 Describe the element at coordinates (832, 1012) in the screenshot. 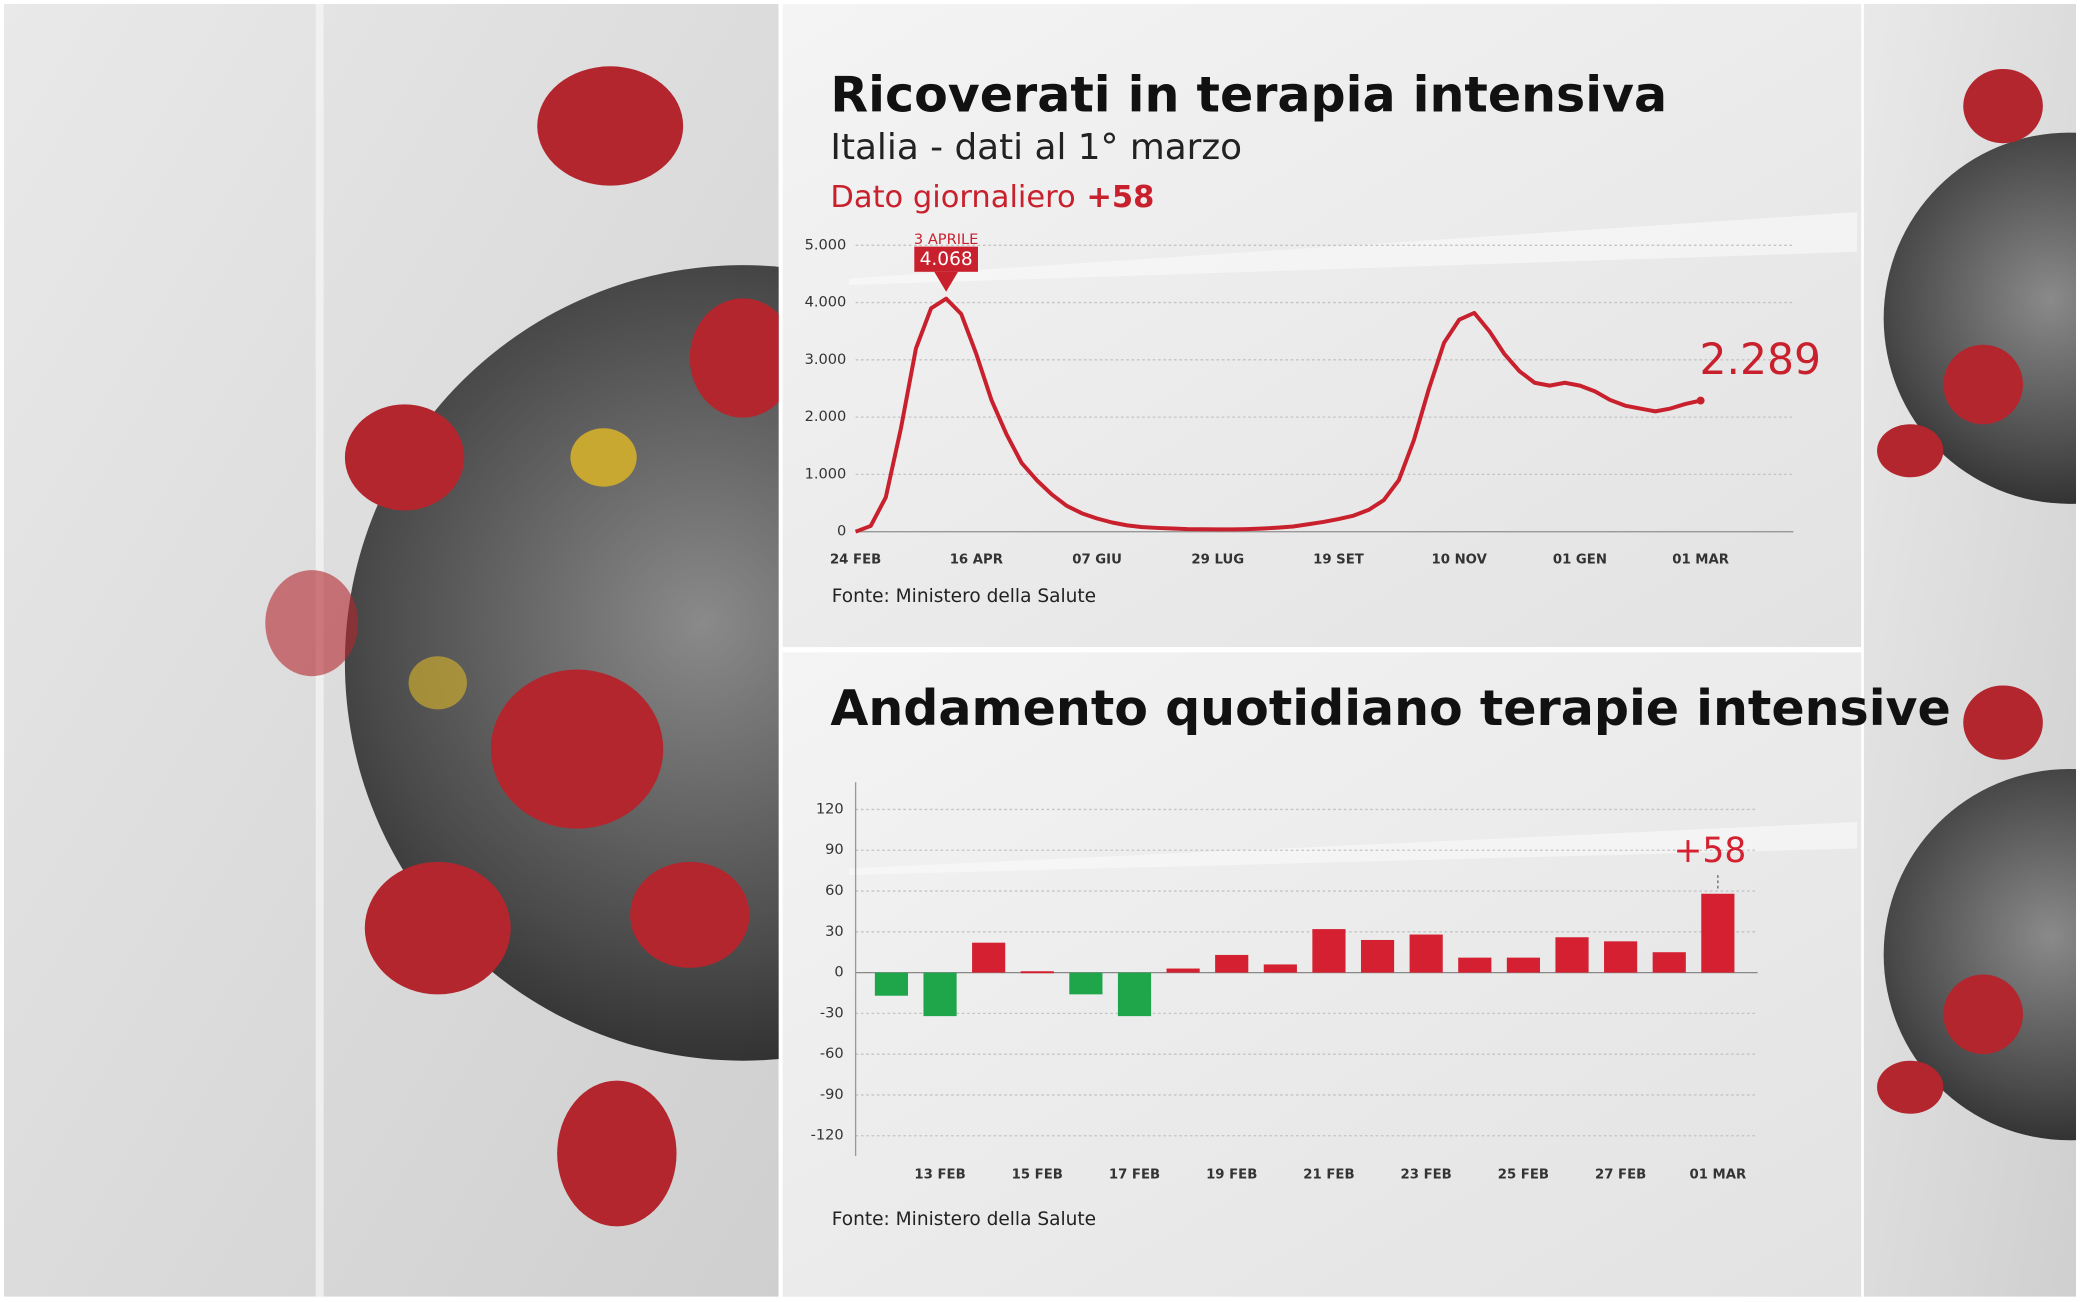

I see `y-tick-label: -30` at that location.